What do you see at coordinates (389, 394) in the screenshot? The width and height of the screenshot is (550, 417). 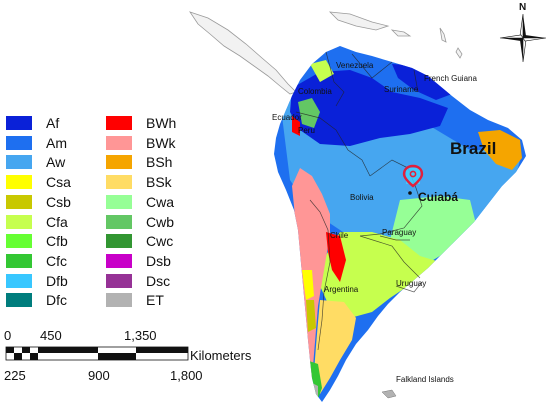 I see `falkland-islands` at bounding box center [389, 394].